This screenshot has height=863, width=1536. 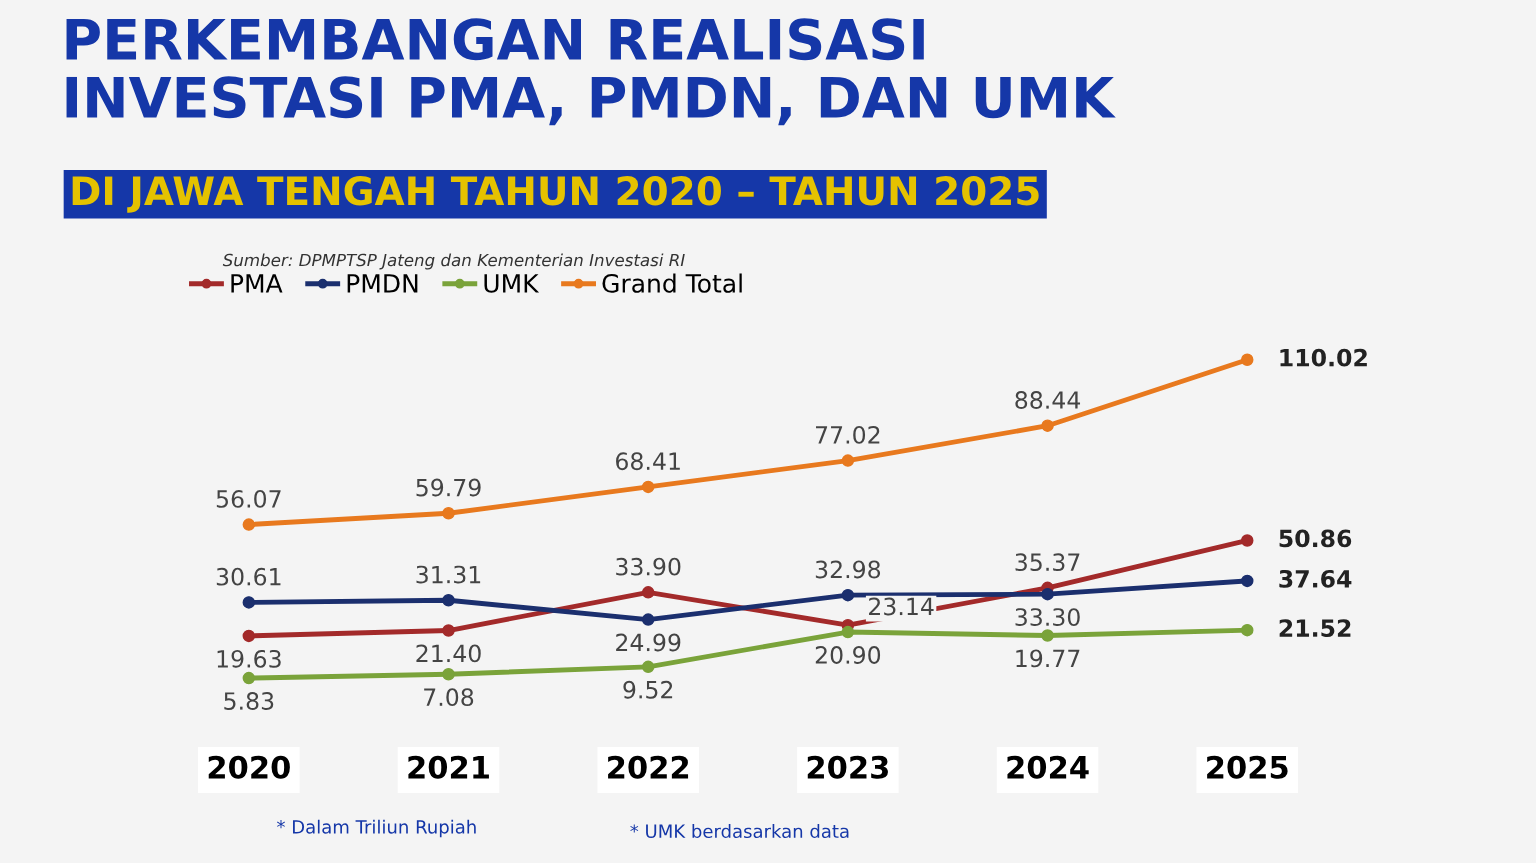 What do you see at coordinates (591, 72) in the screenshot?
I see `chart-title: PERKEMBANGAN REALISASI INVESTASI PMA, PMDN, DAN UMK` at bounding box center [591, 72].